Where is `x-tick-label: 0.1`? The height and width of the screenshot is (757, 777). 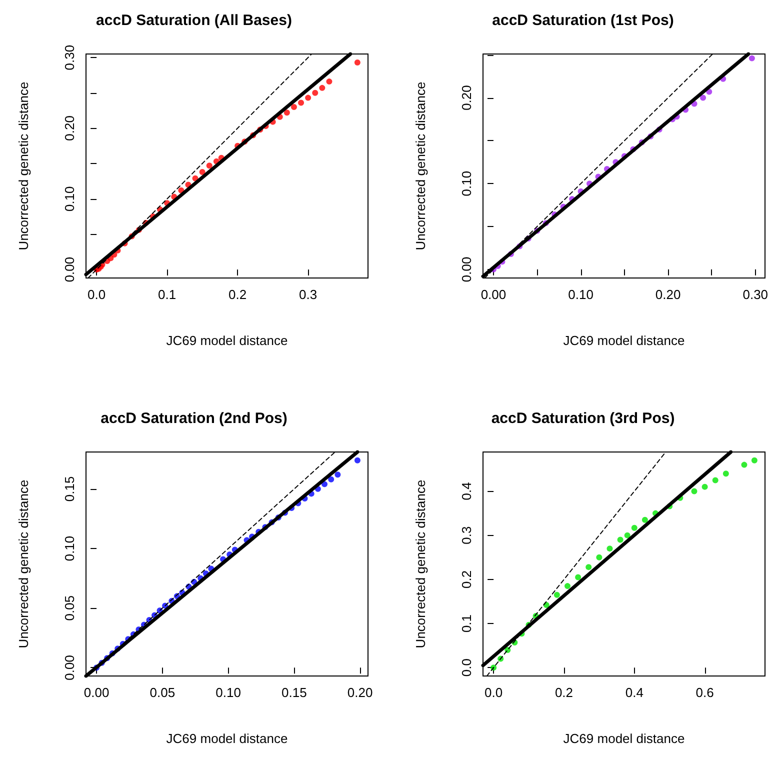
x-tick-label: 0.1 is located at coordinates (167, 294).